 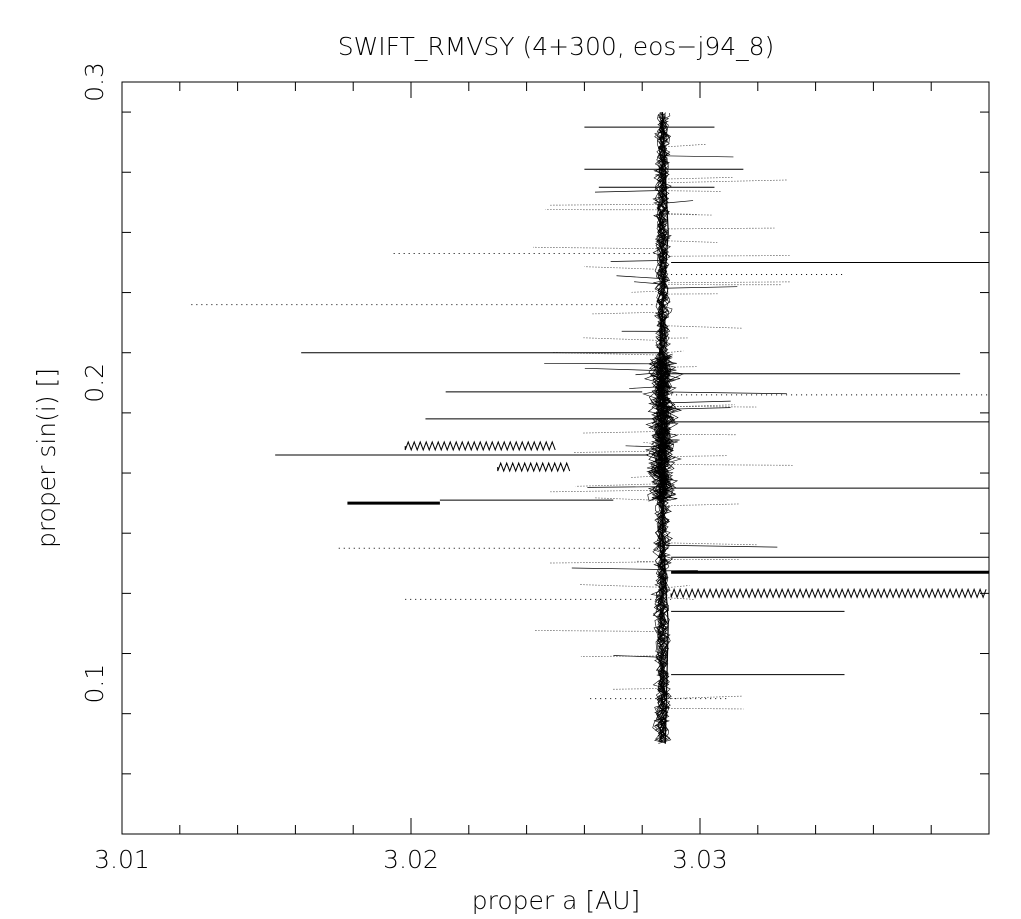 What do you see at coordinates (94, 684) in the screenshot?
I see `y-tick-label: 0.1` at bounding box center [94, 684].